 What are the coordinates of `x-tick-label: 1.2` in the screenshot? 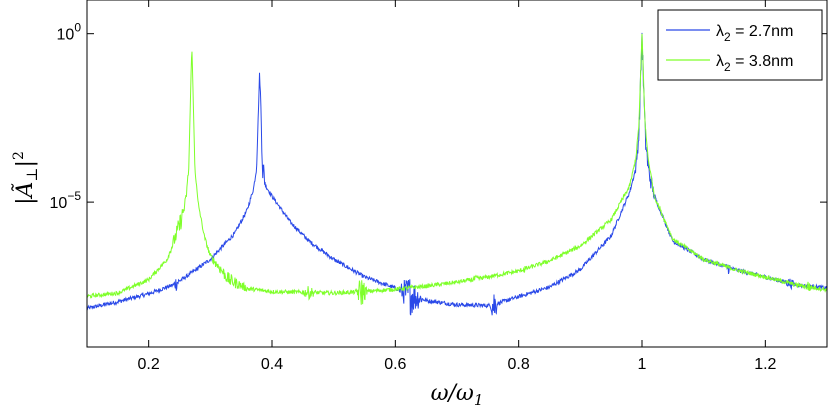 It's located at (765, 364).